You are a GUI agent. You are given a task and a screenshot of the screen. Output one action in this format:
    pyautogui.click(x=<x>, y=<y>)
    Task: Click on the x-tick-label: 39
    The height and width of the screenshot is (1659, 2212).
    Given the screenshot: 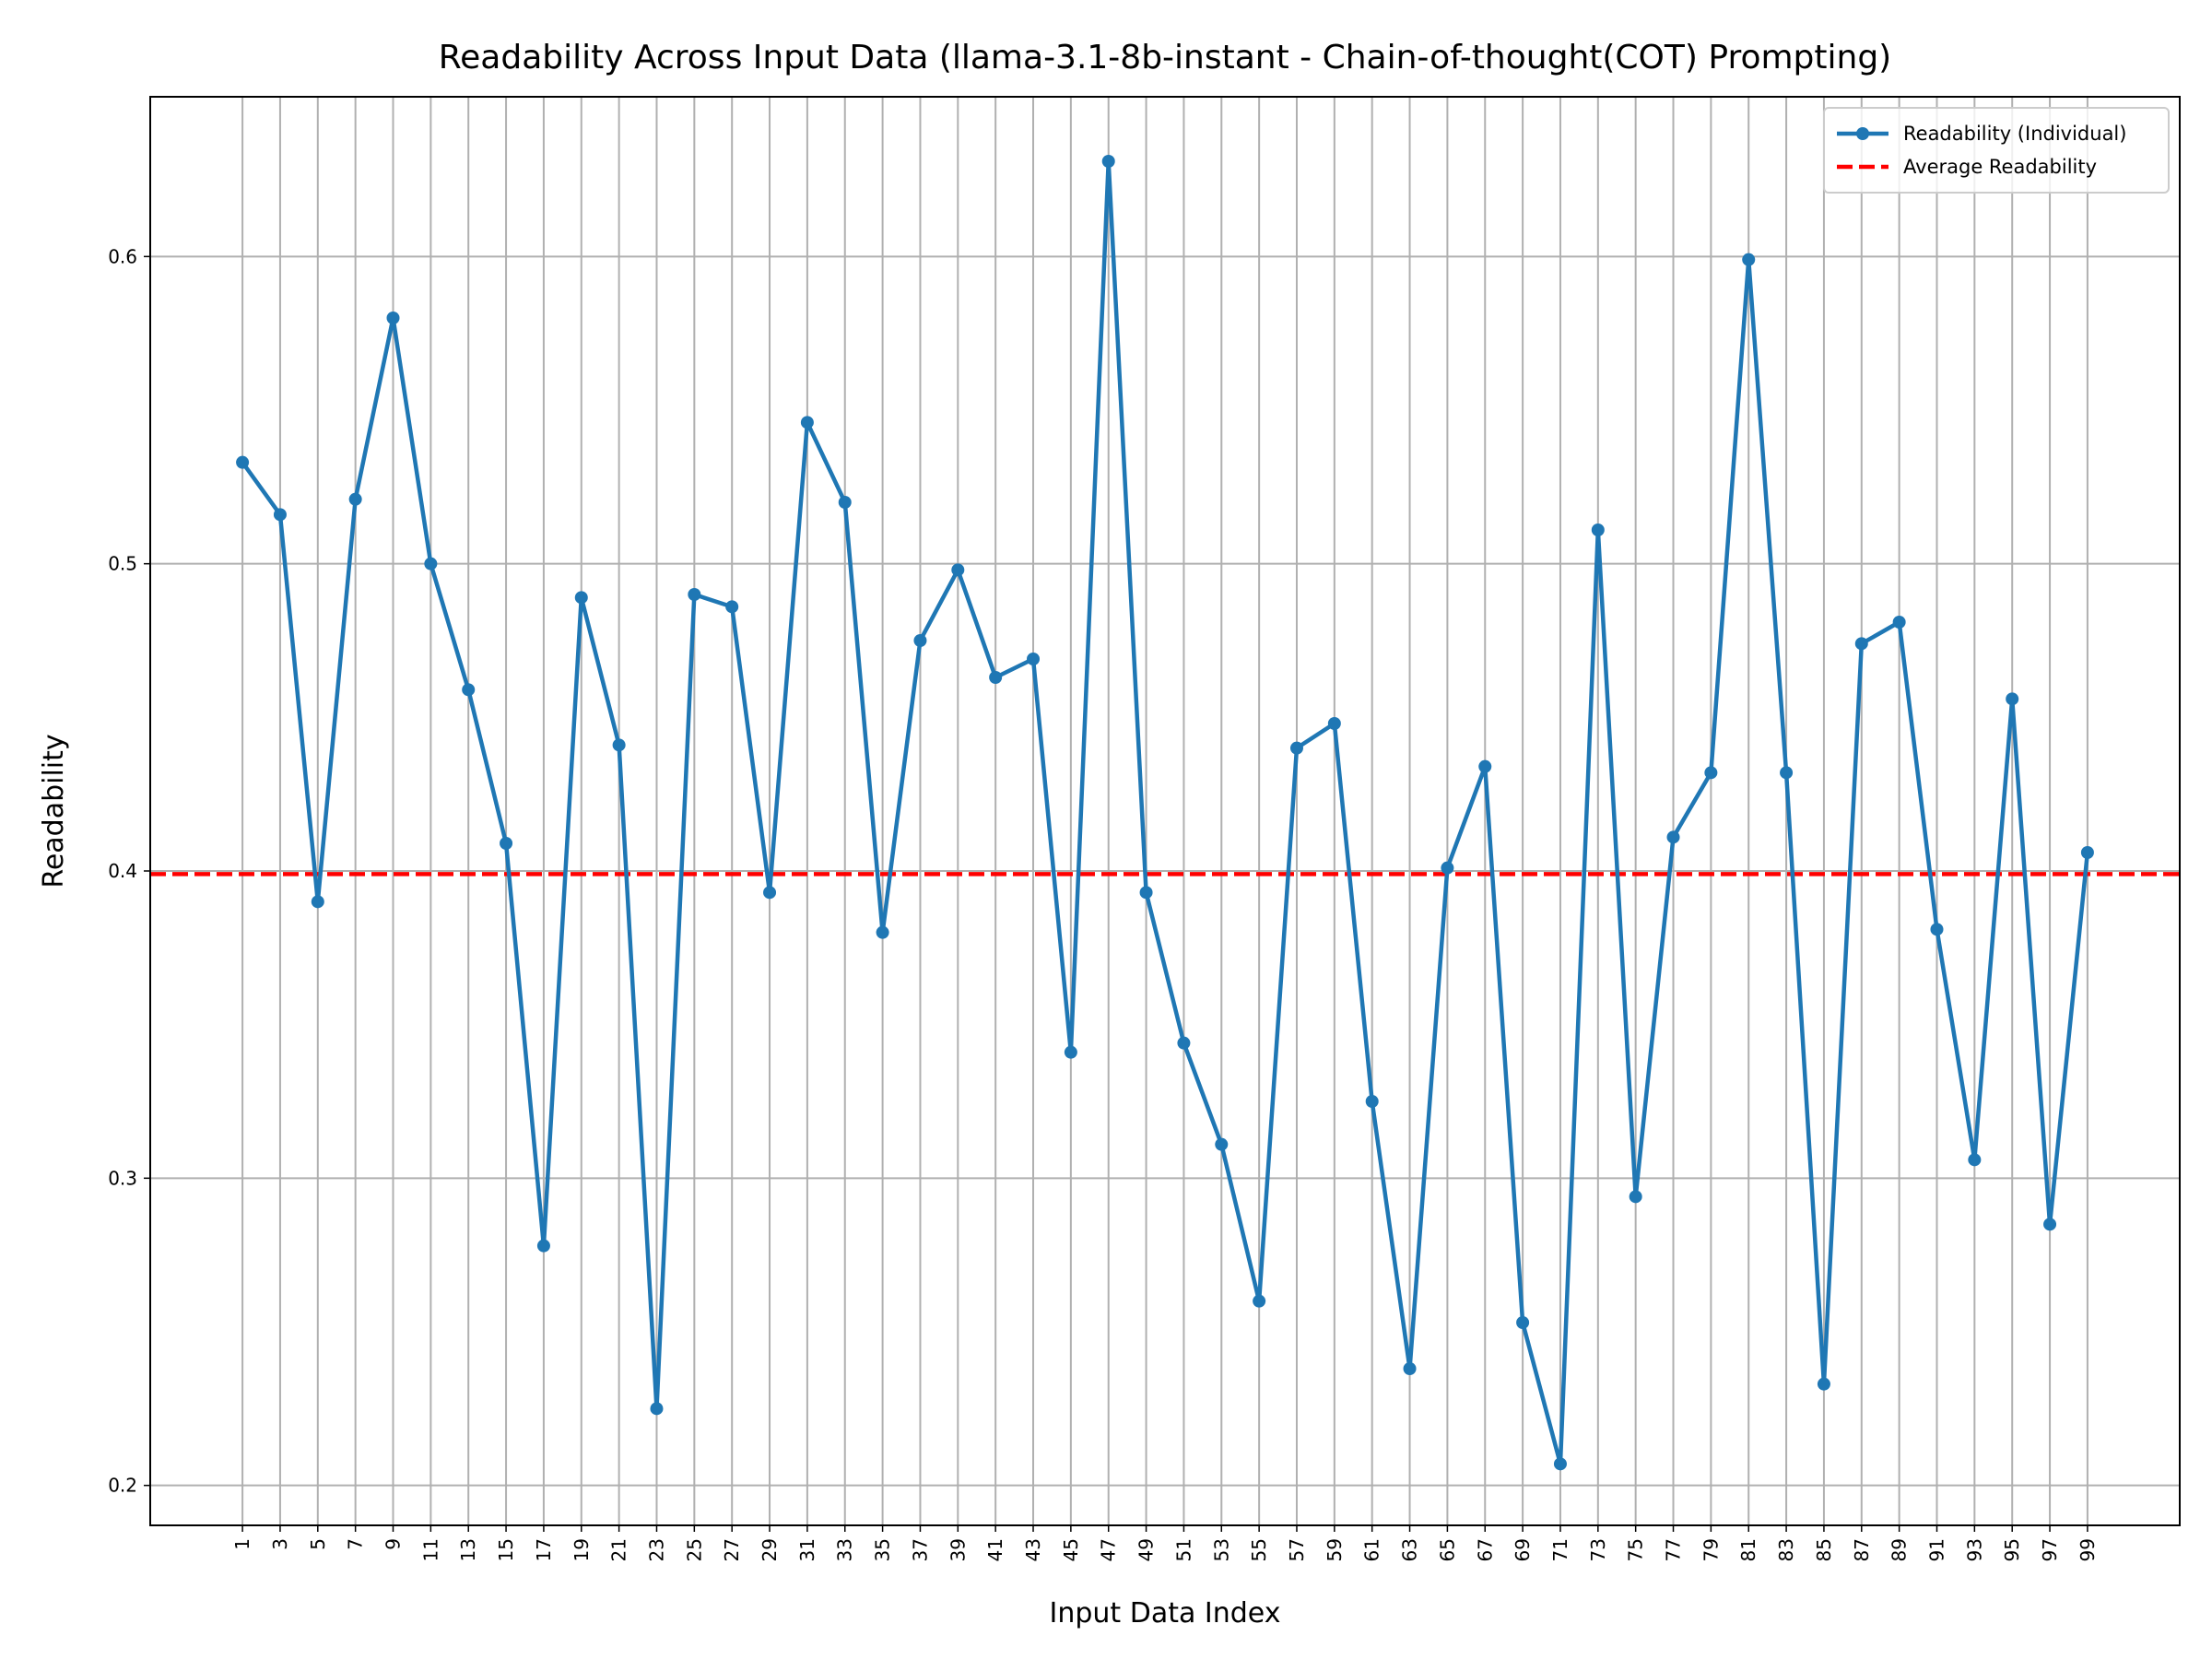 What is the action you would take?
    pyautogui.click(x=958, y=1549)
    